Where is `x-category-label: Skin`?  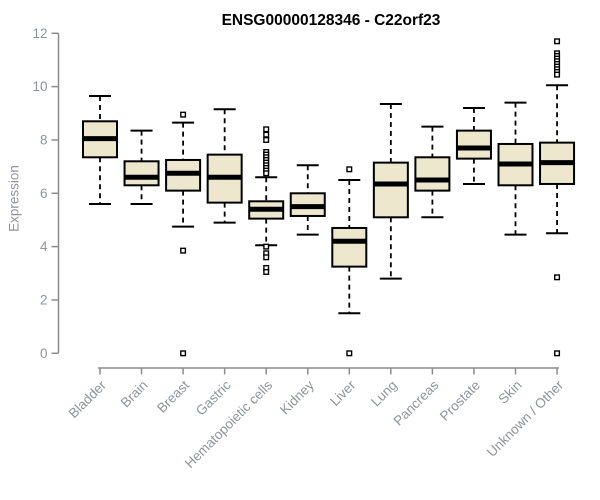 x-category-label: Skin is located at coordinates (509, 392).